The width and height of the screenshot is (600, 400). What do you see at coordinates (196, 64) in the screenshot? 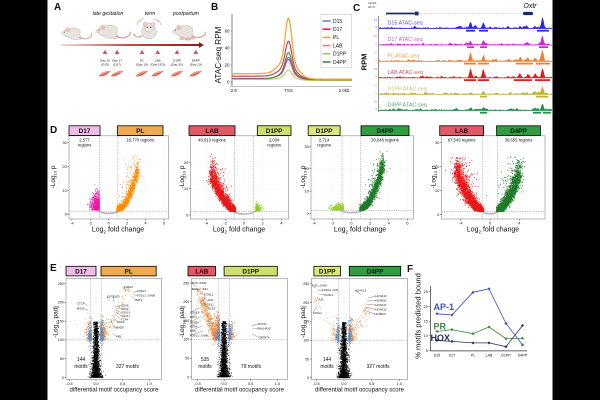
I see `svg-text: (Day 23)` at bounding box center [196, 64].